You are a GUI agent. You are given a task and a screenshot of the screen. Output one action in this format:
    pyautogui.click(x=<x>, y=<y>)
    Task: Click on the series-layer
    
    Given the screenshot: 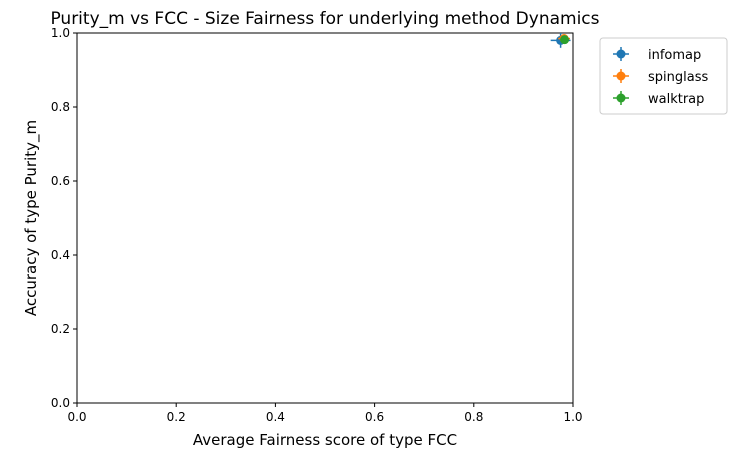 What is the action you would take?
    pyautogui.click(x=560, y=40)
    